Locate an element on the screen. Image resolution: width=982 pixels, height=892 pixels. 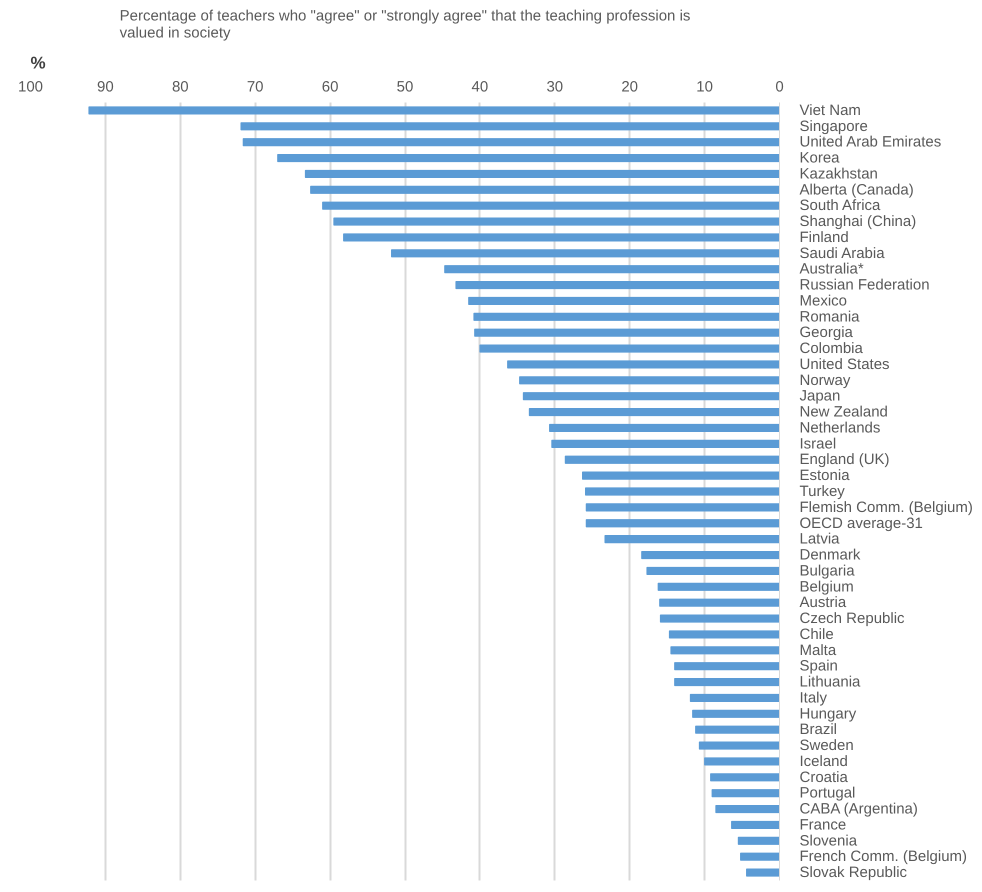
y-tick-label: Romania is located at coordinates (830, 317).